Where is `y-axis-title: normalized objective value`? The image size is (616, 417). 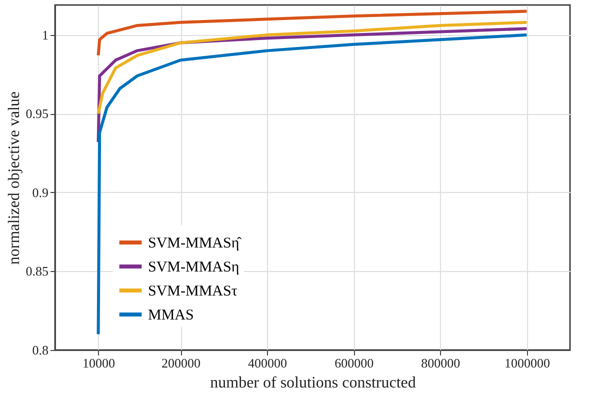
y-axis-title: normalized objective value is located at coordinates (14, 178).